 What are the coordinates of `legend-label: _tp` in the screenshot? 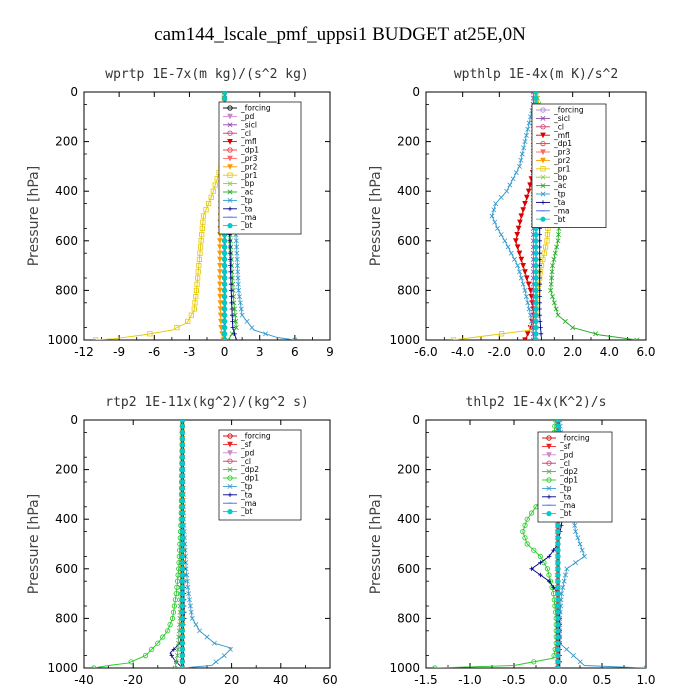 It's located at (565, 488).